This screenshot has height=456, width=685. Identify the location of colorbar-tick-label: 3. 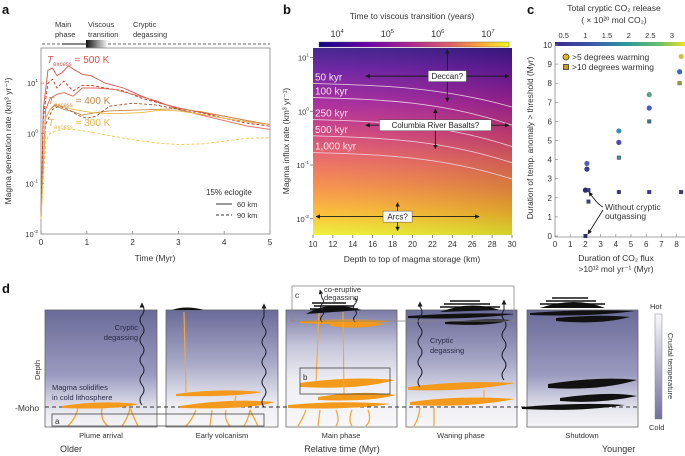
(672, 35).